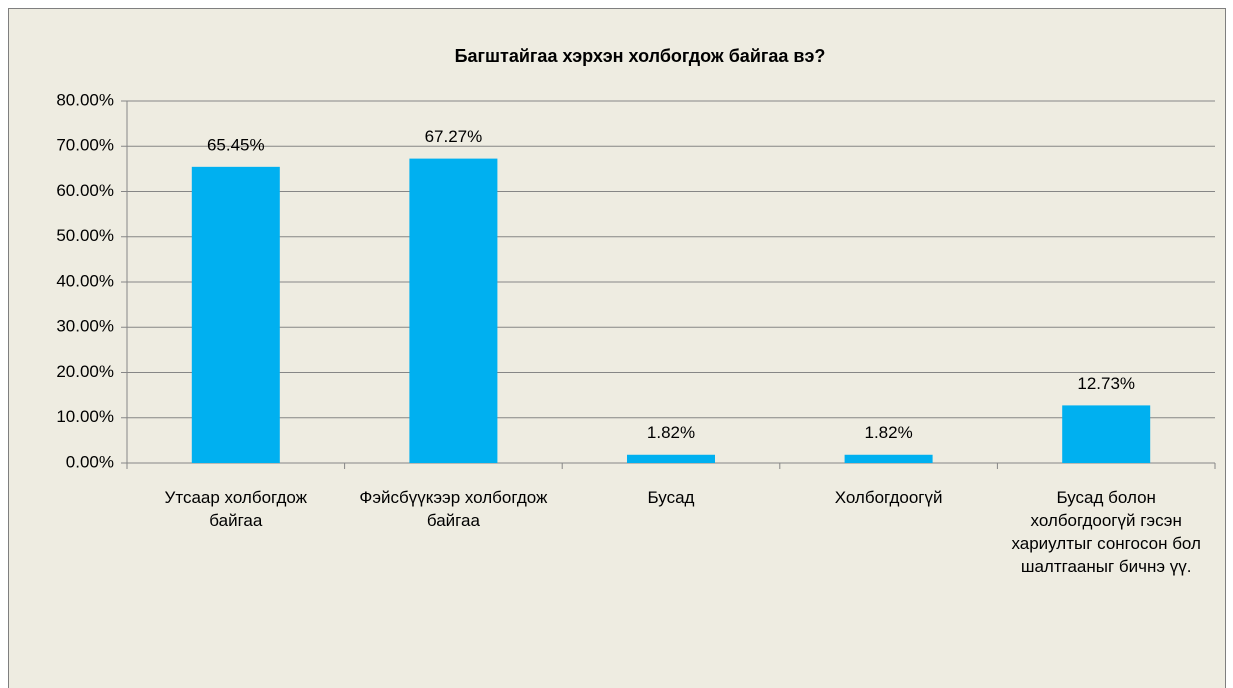 This screenshot has height=688, width=1233. I want to click on y-tick-label: 0.00%, so click(90, 461).